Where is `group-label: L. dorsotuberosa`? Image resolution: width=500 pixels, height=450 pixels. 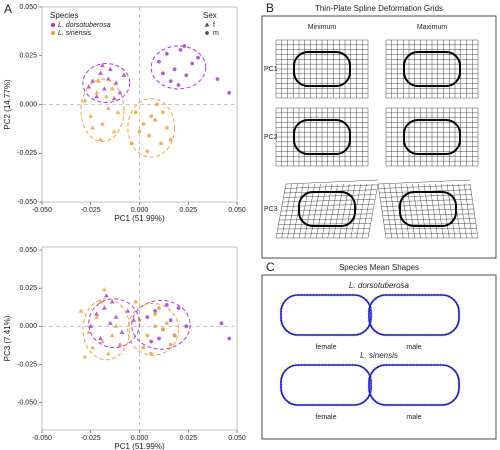
group-label: L. dorsotuberosa is located at coordinates (379, 285).